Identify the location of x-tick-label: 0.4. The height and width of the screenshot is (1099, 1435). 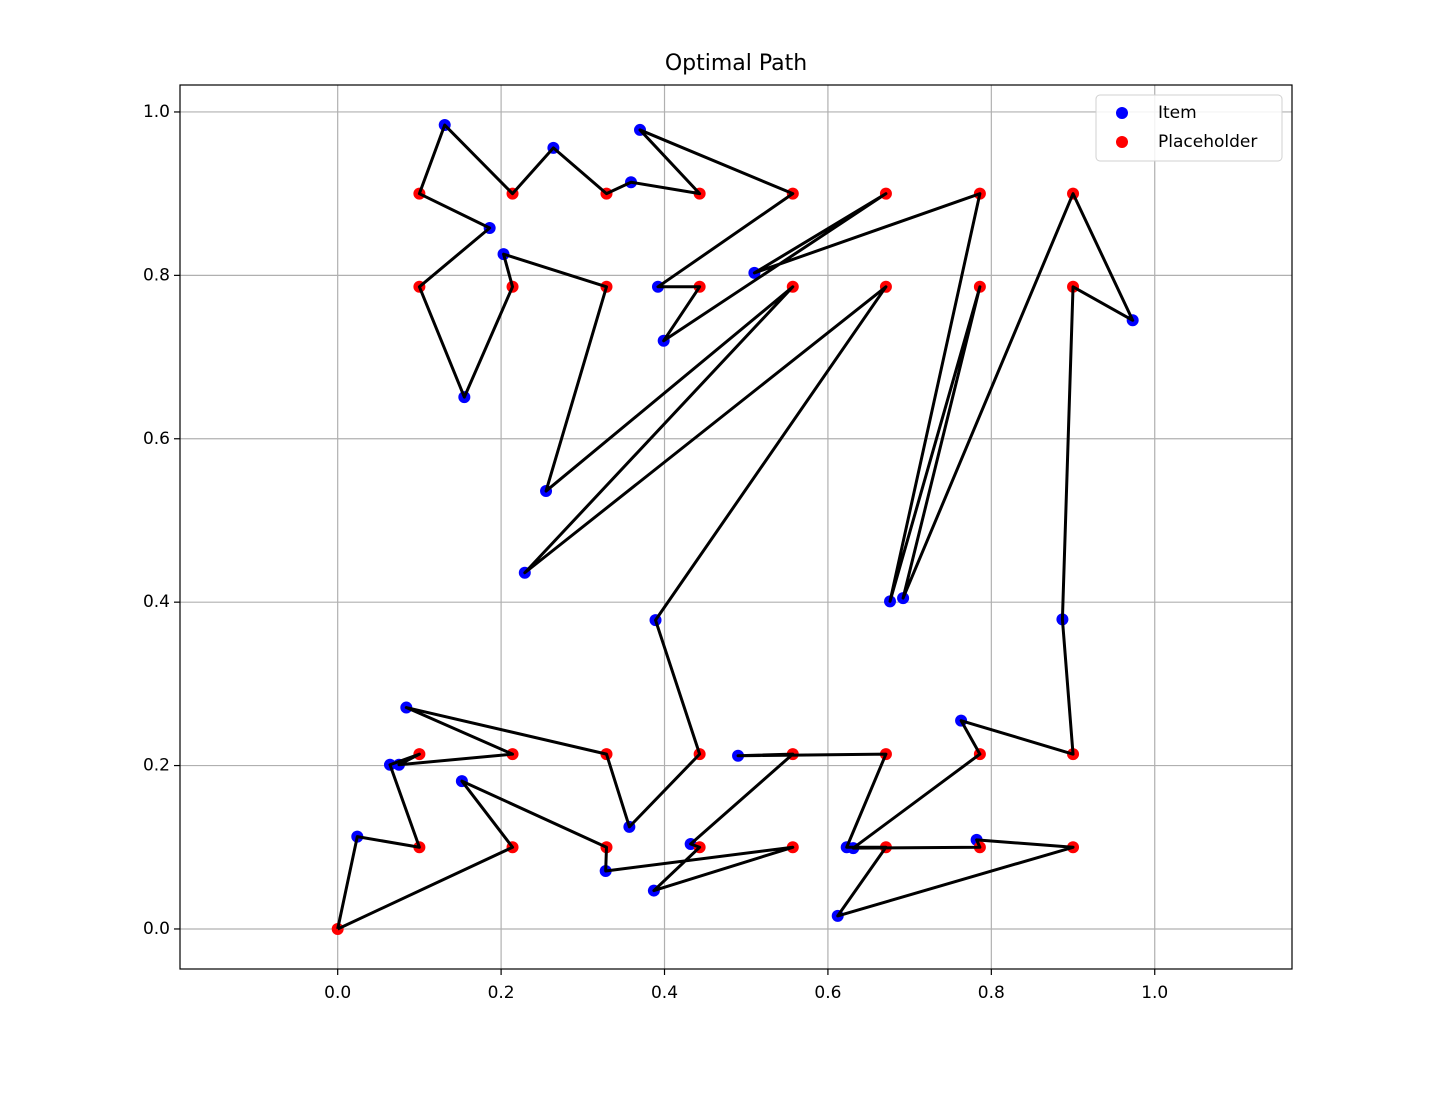
(664, 993).